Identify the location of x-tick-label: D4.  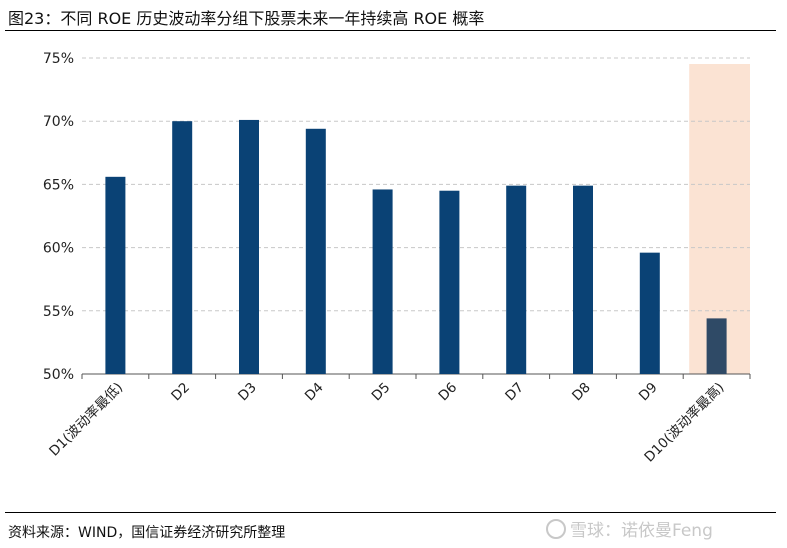
(314, 392).